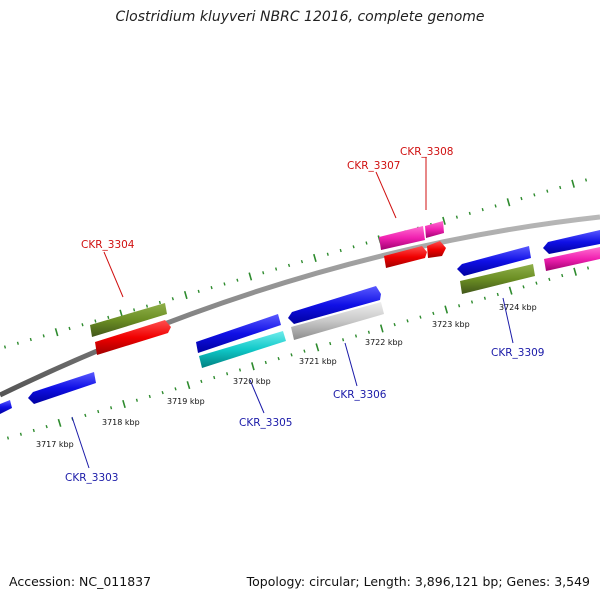 The height and width of the screenshot is (600, 600). I want to click on gene-label-CKR_3305: CKR_3305, so click(265, 423).